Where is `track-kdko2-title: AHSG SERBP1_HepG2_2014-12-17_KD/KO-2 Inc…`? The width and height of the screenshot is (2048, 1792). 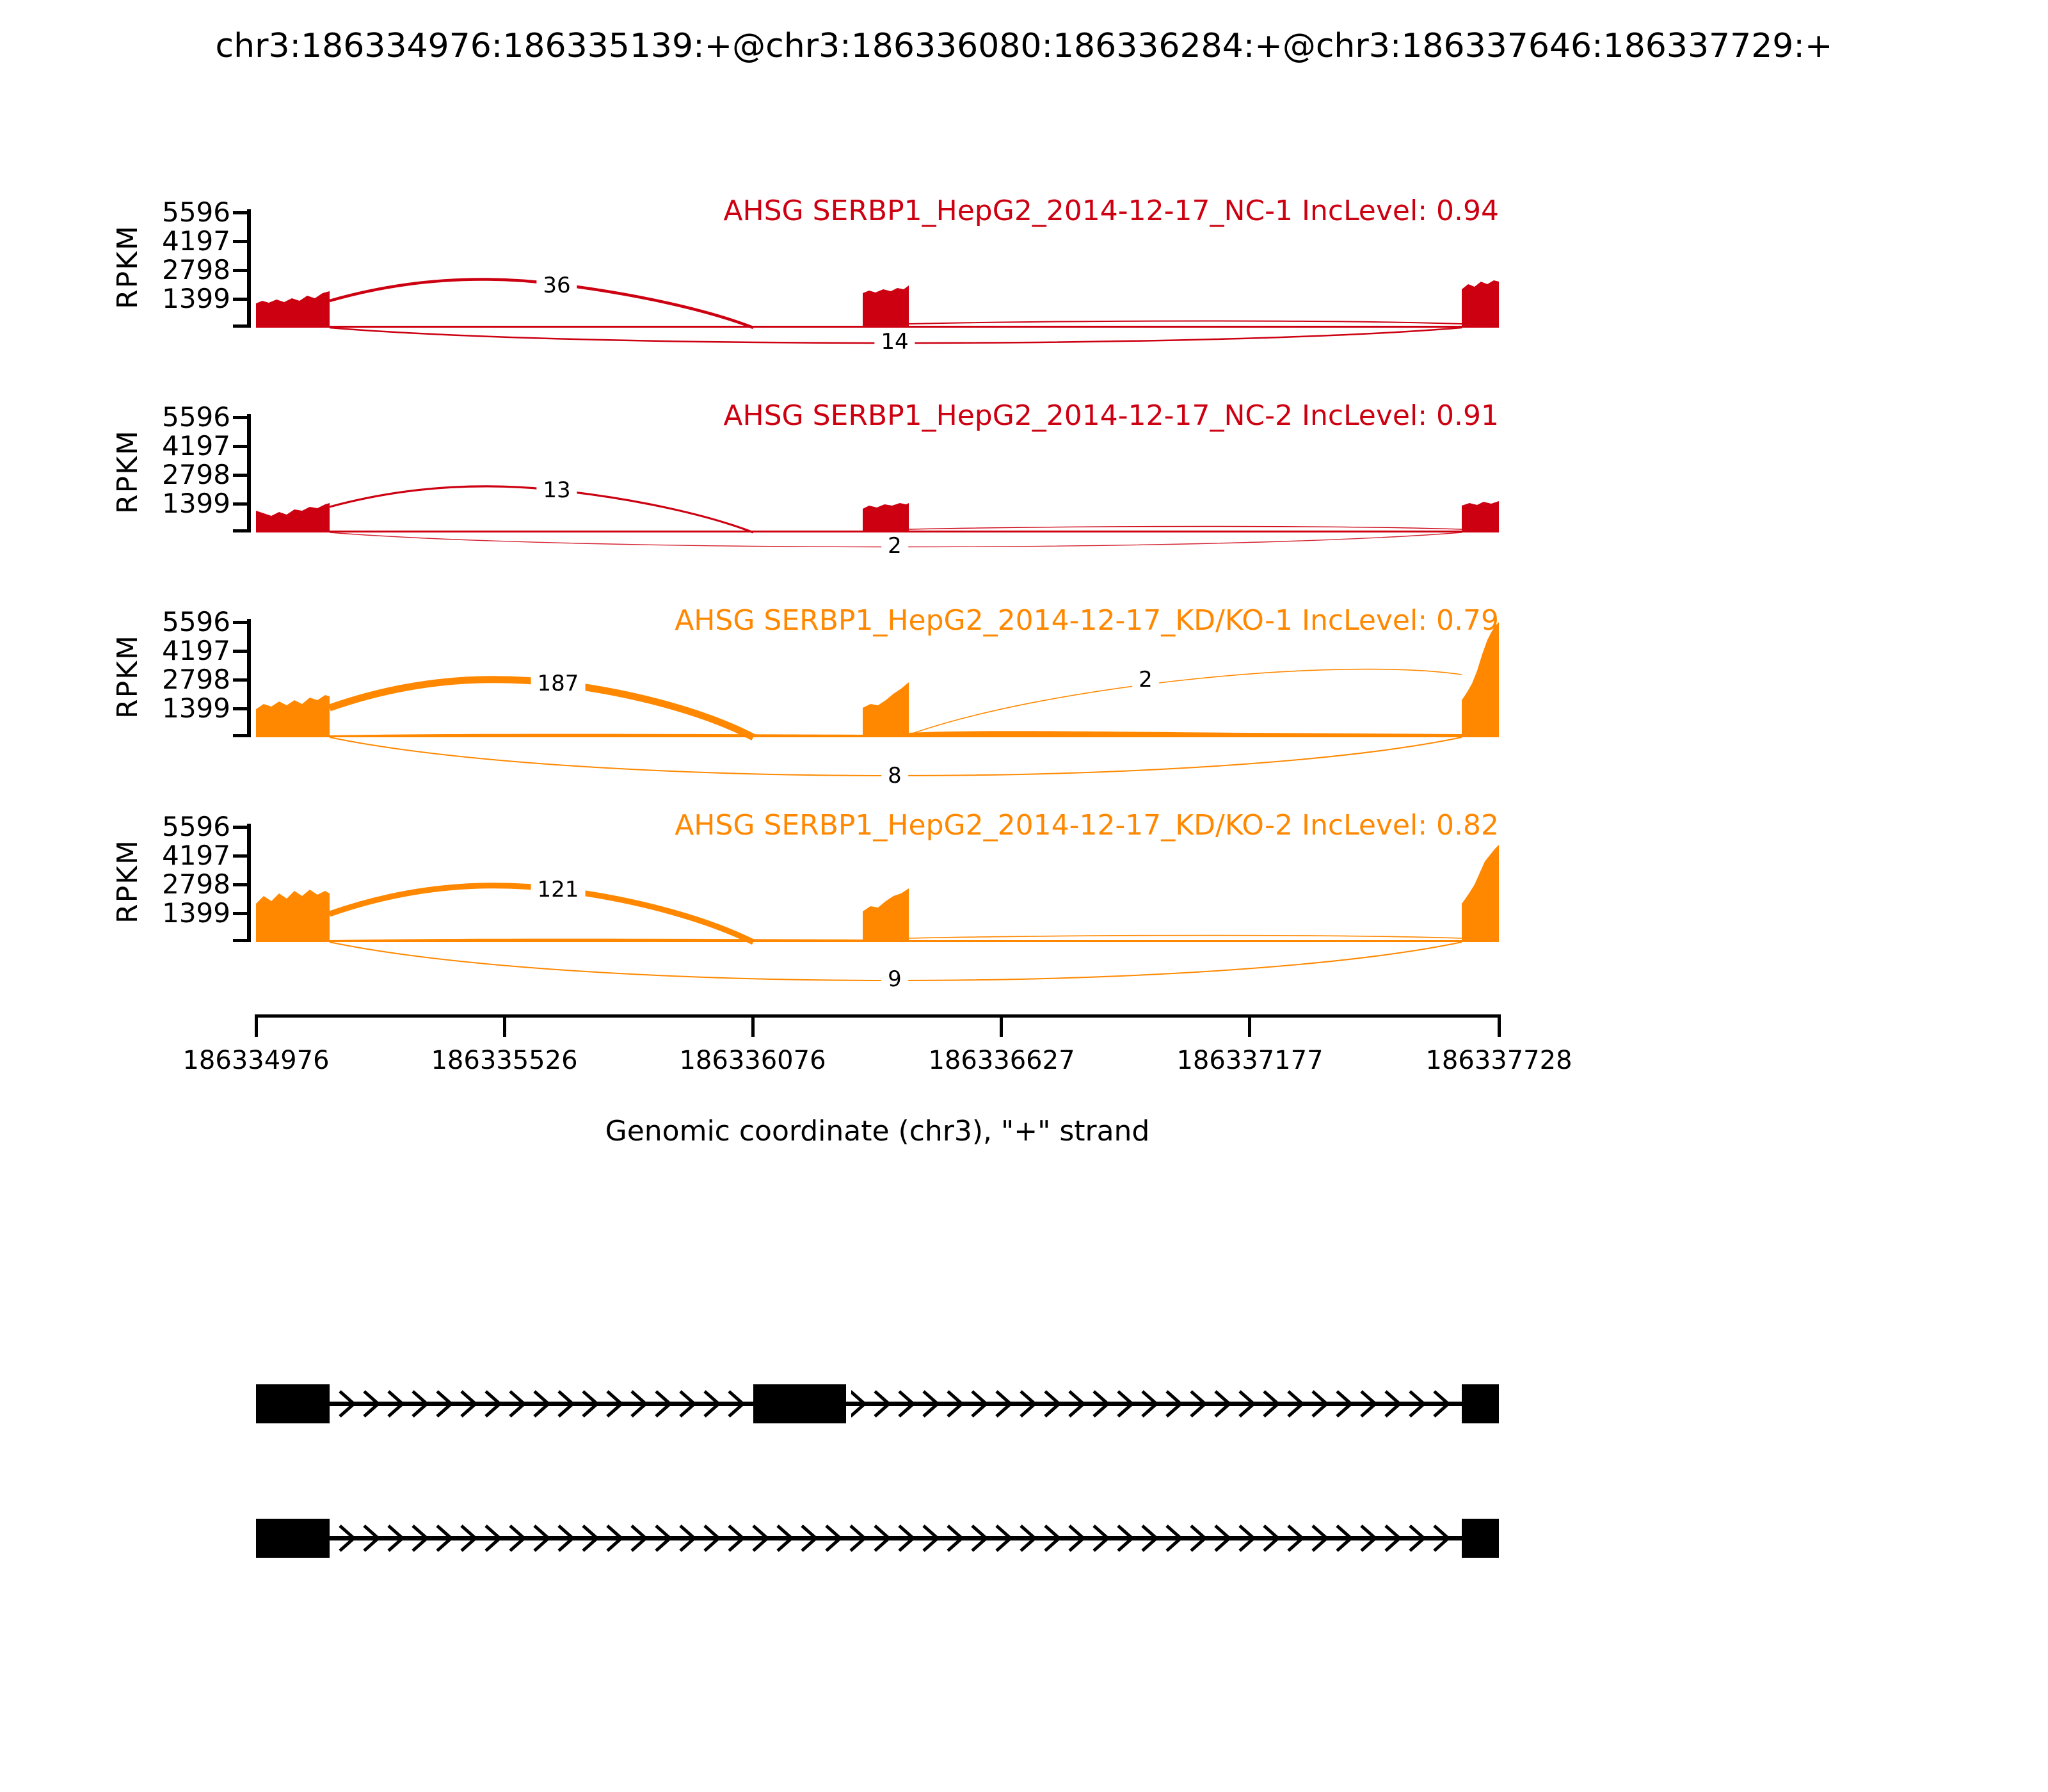
track-kdko2-title: AHSG SERBP1_HepG2_2014-12-17_KD/KO-2 Inc… is located at coordinates (1087, 825).